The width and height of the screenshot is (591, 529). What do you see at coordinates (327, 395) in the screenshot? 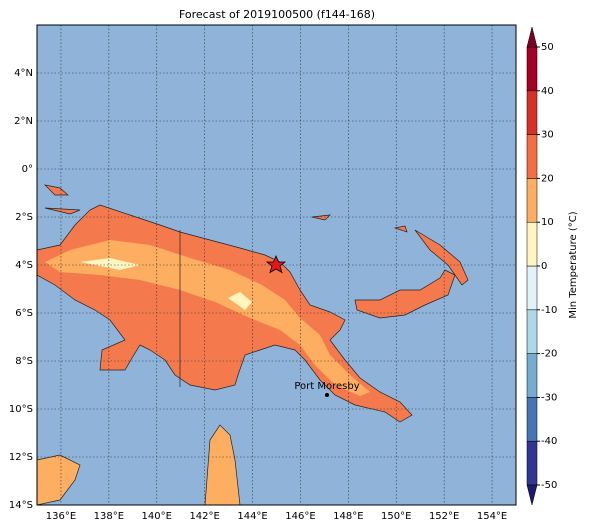
I see `city-marker` at bounding box center [327, 395].